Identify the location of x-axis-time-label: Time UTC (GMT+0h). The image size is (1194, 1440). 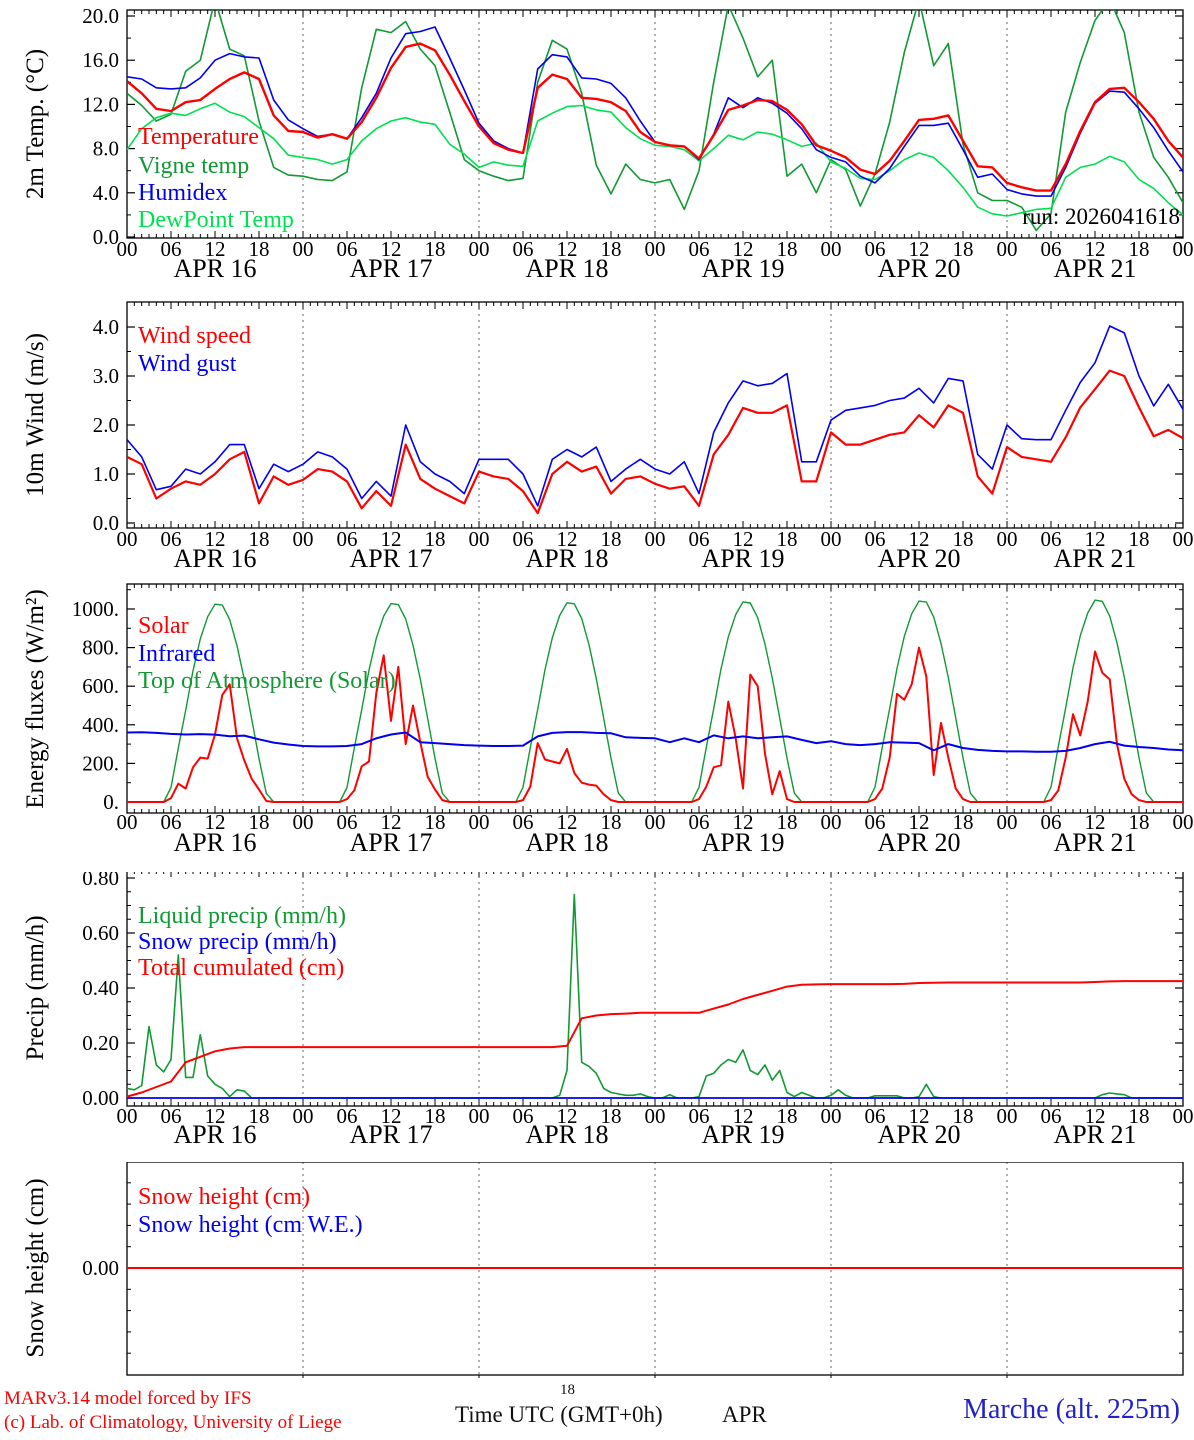
(559, 1414).